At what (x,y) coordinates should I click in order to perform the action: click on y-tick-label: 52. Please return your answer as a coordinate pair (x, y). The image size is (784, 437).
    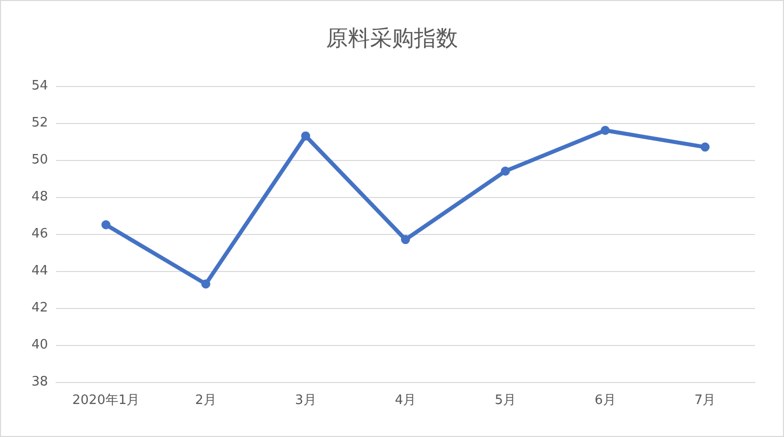
    Looking at the image, I should click on (39, 123).